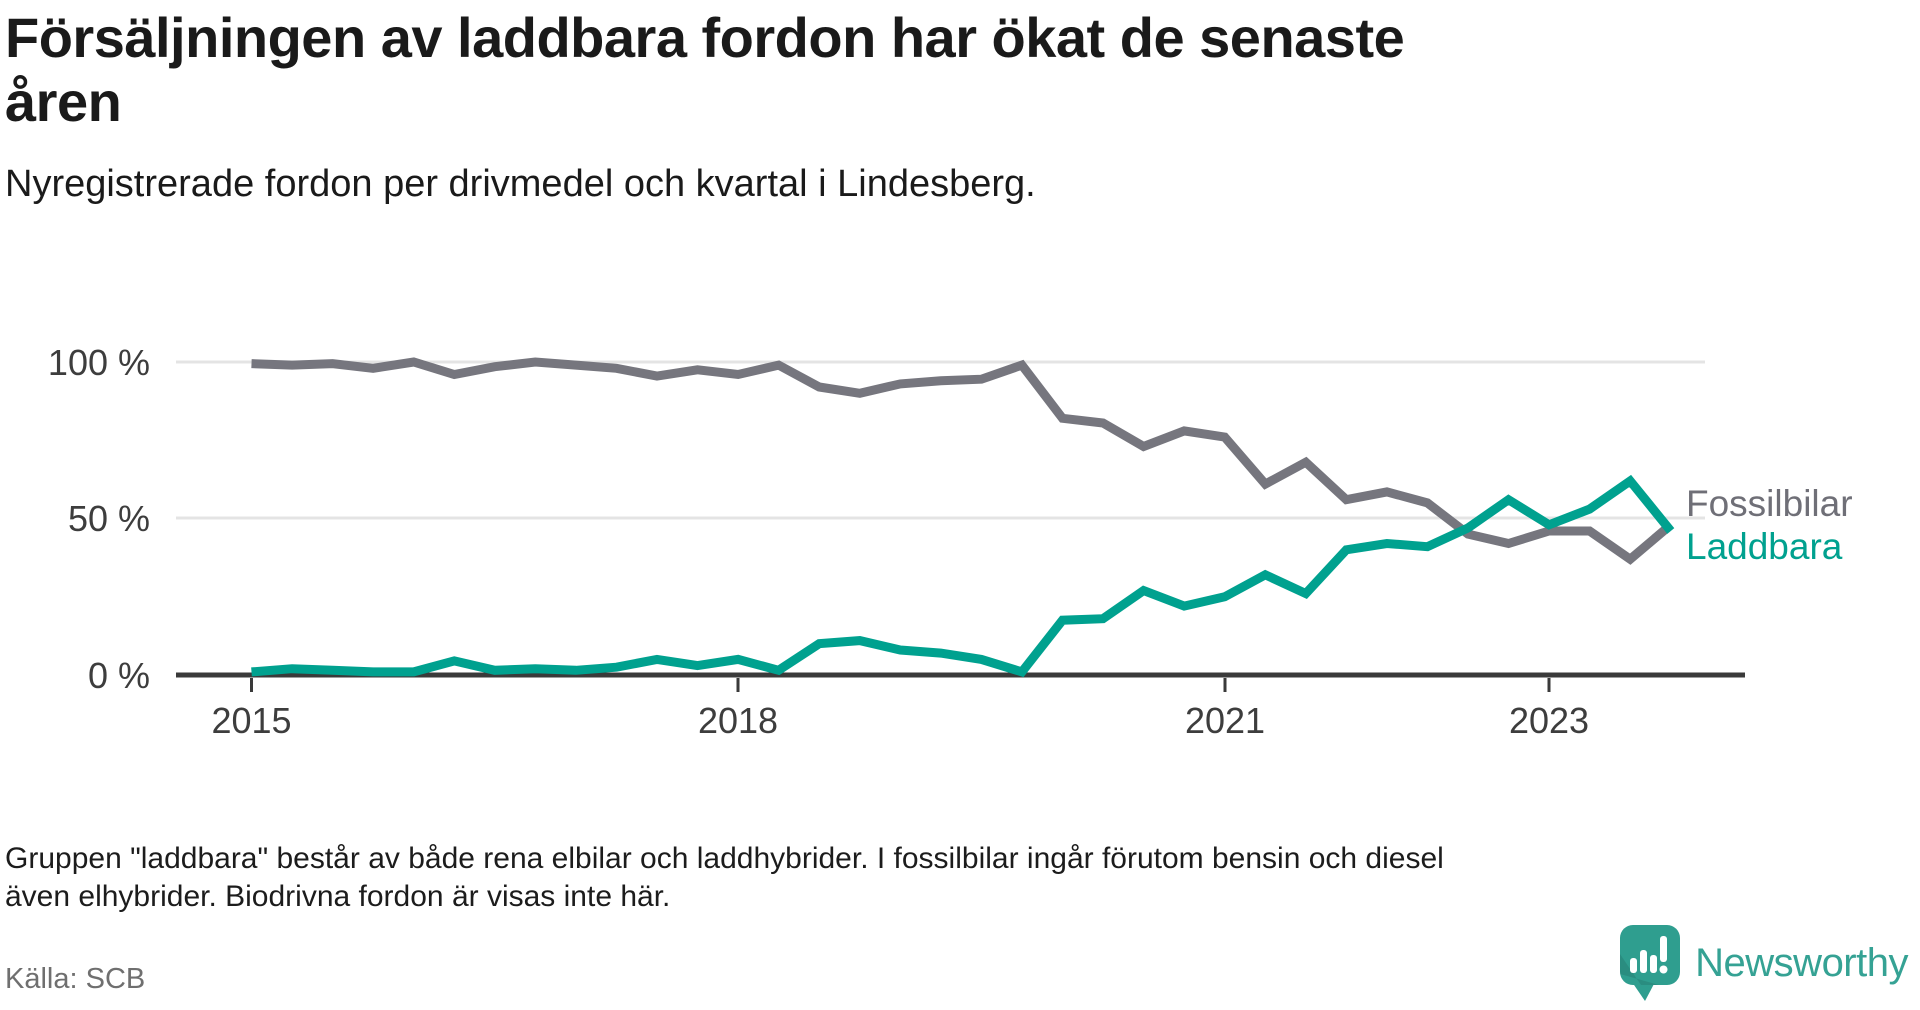 This screenshot has height=1010, width=1920. Describe the element at coordinates (1764, 546) in the screenshot. I see `legend-label-laddbara: Laddbara` at that location.